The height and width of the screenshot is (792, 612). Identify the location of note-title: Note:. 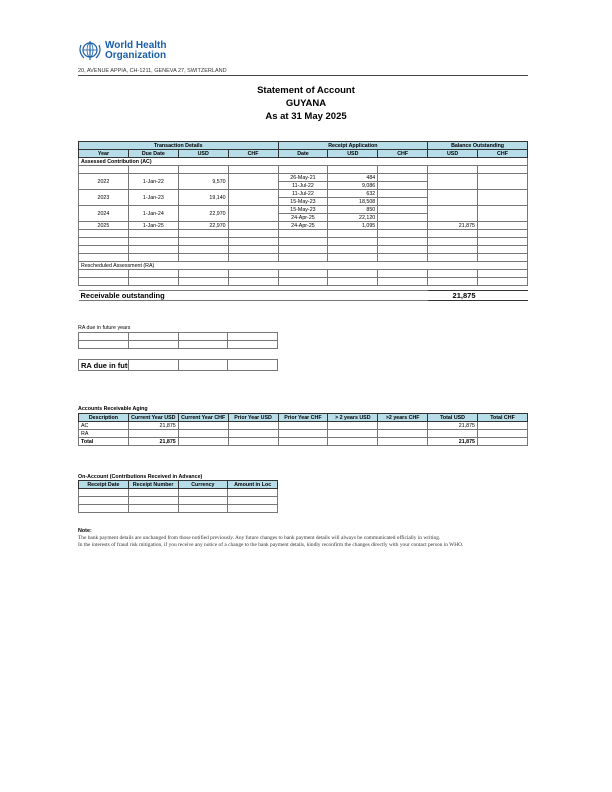
(85, 531).